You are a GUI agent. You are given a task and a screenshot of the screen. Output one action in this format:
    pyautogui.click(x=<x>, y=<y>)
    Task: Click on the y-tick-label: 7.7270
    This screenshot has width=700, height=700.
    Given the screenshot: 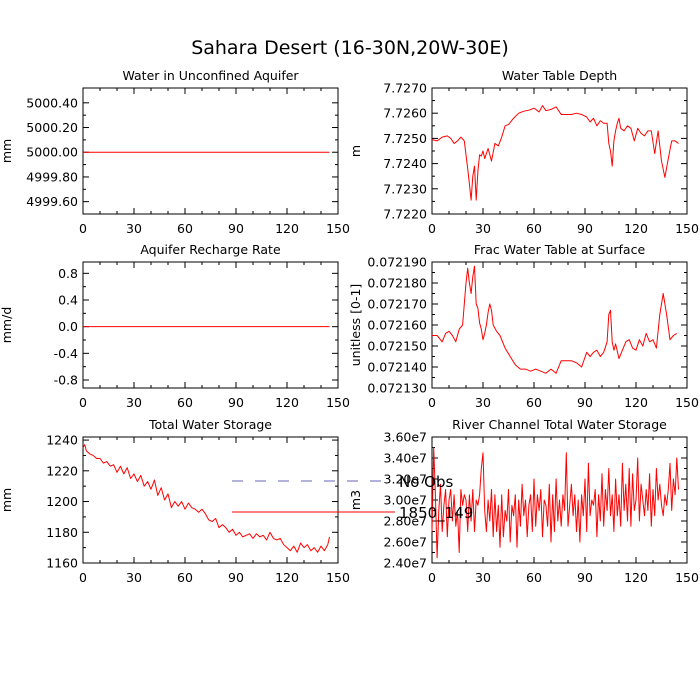 What is the action you would take?
    pyautogui.click(x=405, y=88)
    